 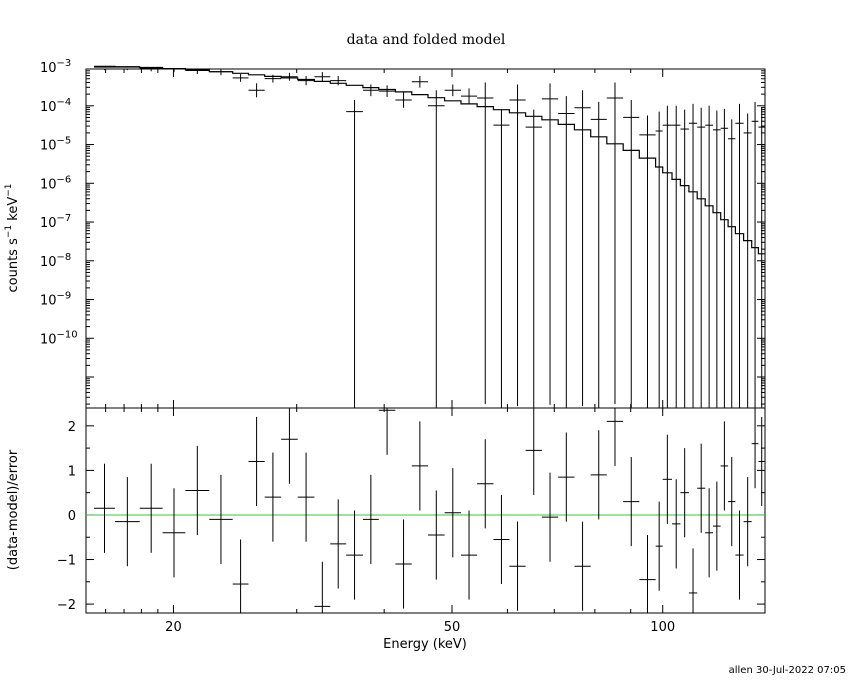 I want to click on y-tick-label: 0, so click(x=72, y=516).